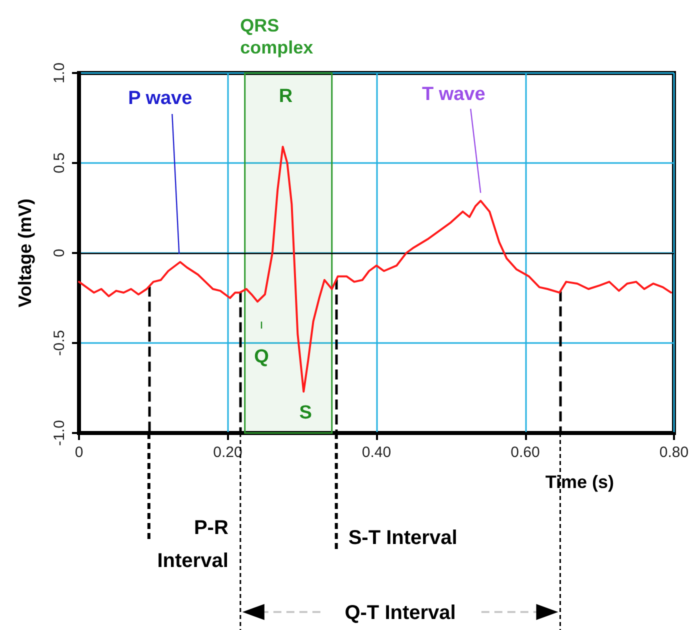  What do you see at coordinates (277, 36) in the screenshot?
I see `band-label: QRS complex` at bounding box center [277, 36].